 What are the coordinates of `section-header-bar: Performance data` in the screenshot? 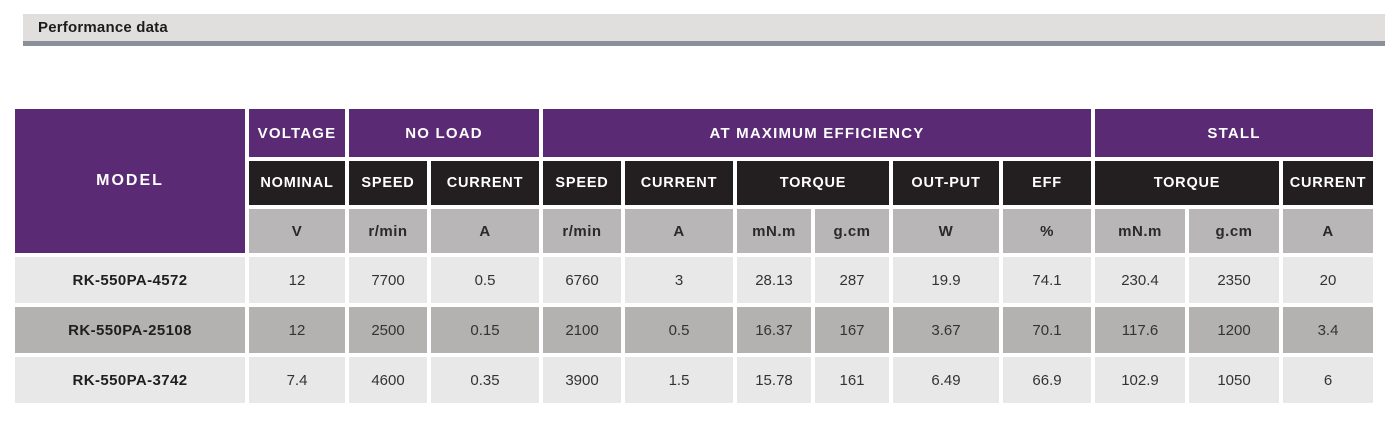 It's located at (704, 30).